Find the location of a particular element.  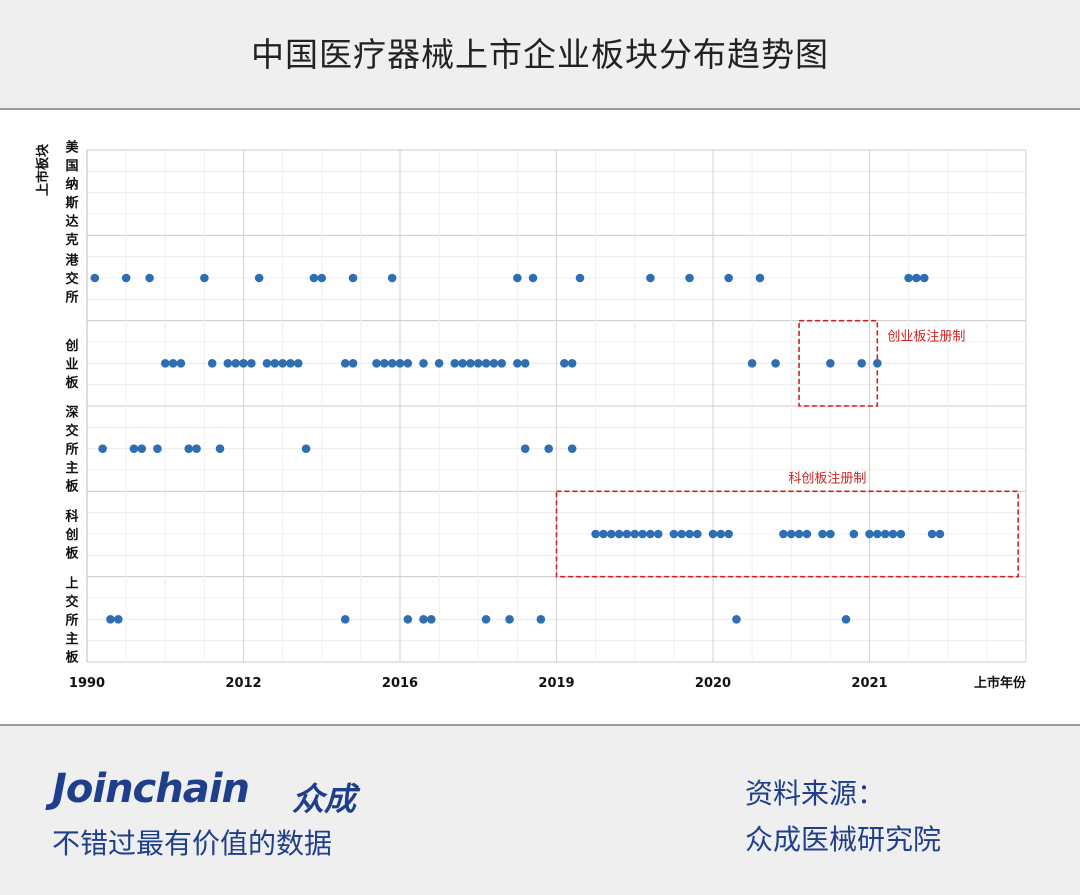

source-label: 资料来源： is located at coordinates (815, 793).